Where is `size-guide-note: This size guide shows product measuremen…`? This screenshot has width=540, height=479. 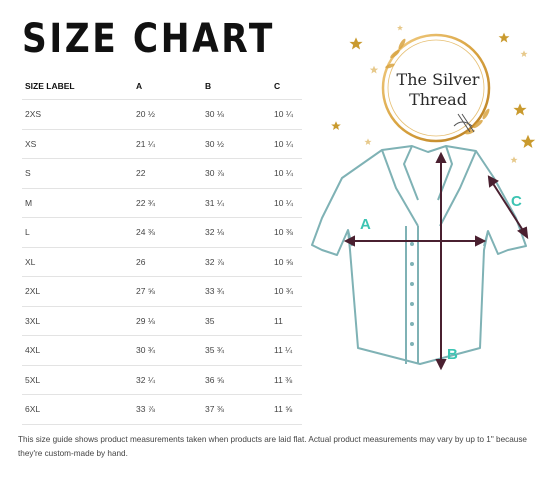
size-guide-note: This size guide shows product measuremen… is located at coordinates (272, 446).